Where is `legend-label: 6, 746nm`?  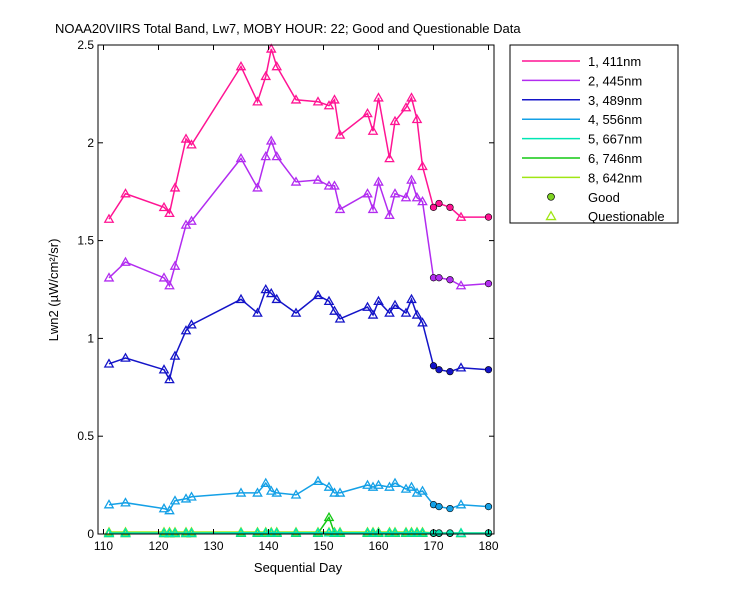 legend-label: 6, 746nm is located at coordinates (615, 158).